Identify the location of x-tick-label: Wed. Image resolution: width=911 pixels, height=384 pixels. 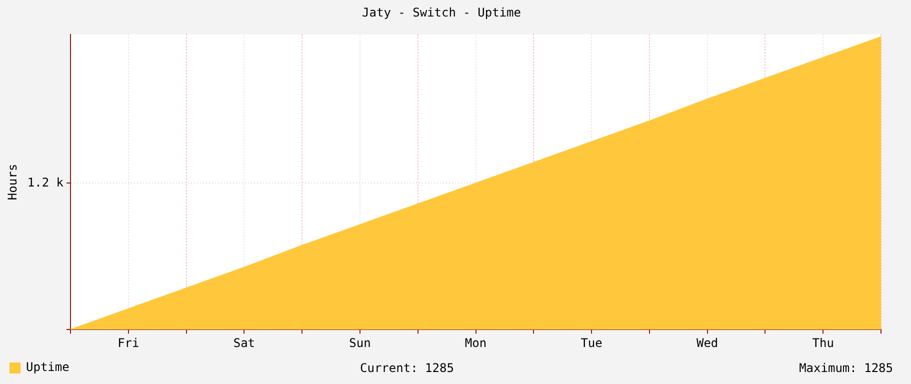
(707, 343).